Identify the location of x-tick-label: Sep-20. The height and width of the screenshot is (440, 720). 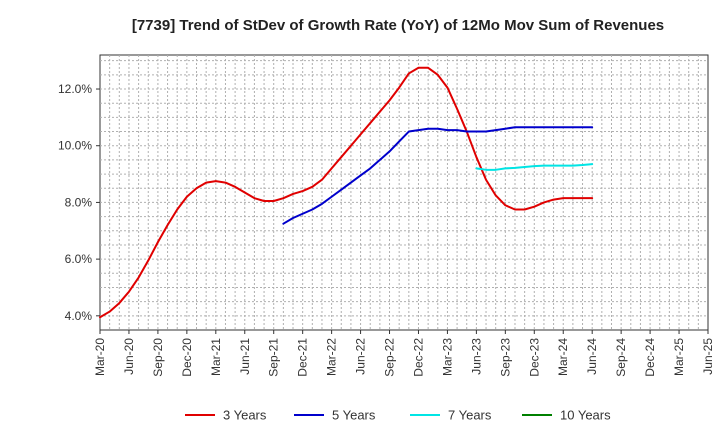
(158, 357).